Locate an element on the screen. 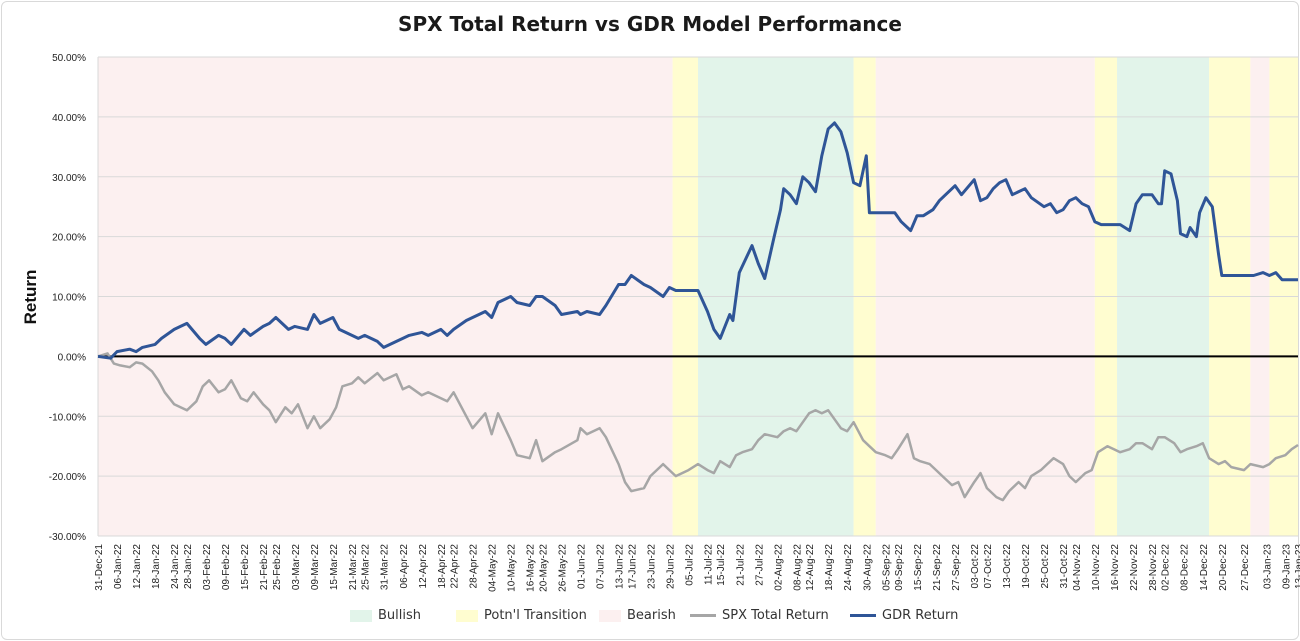  y-tick-label: -30.00% is located at coordinates (67, 537).